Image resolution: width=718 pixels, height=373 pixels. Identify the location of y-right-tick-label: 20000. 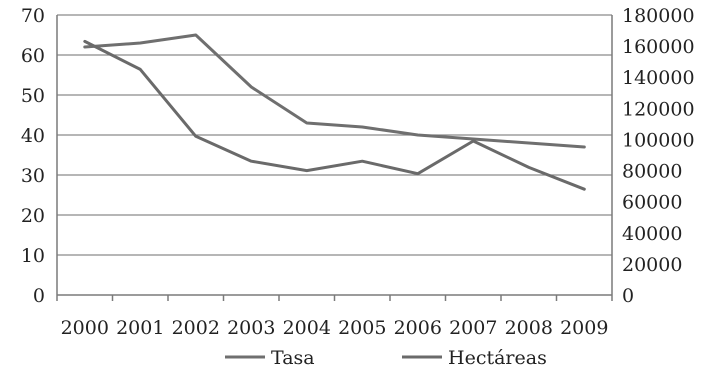
(652, 265).